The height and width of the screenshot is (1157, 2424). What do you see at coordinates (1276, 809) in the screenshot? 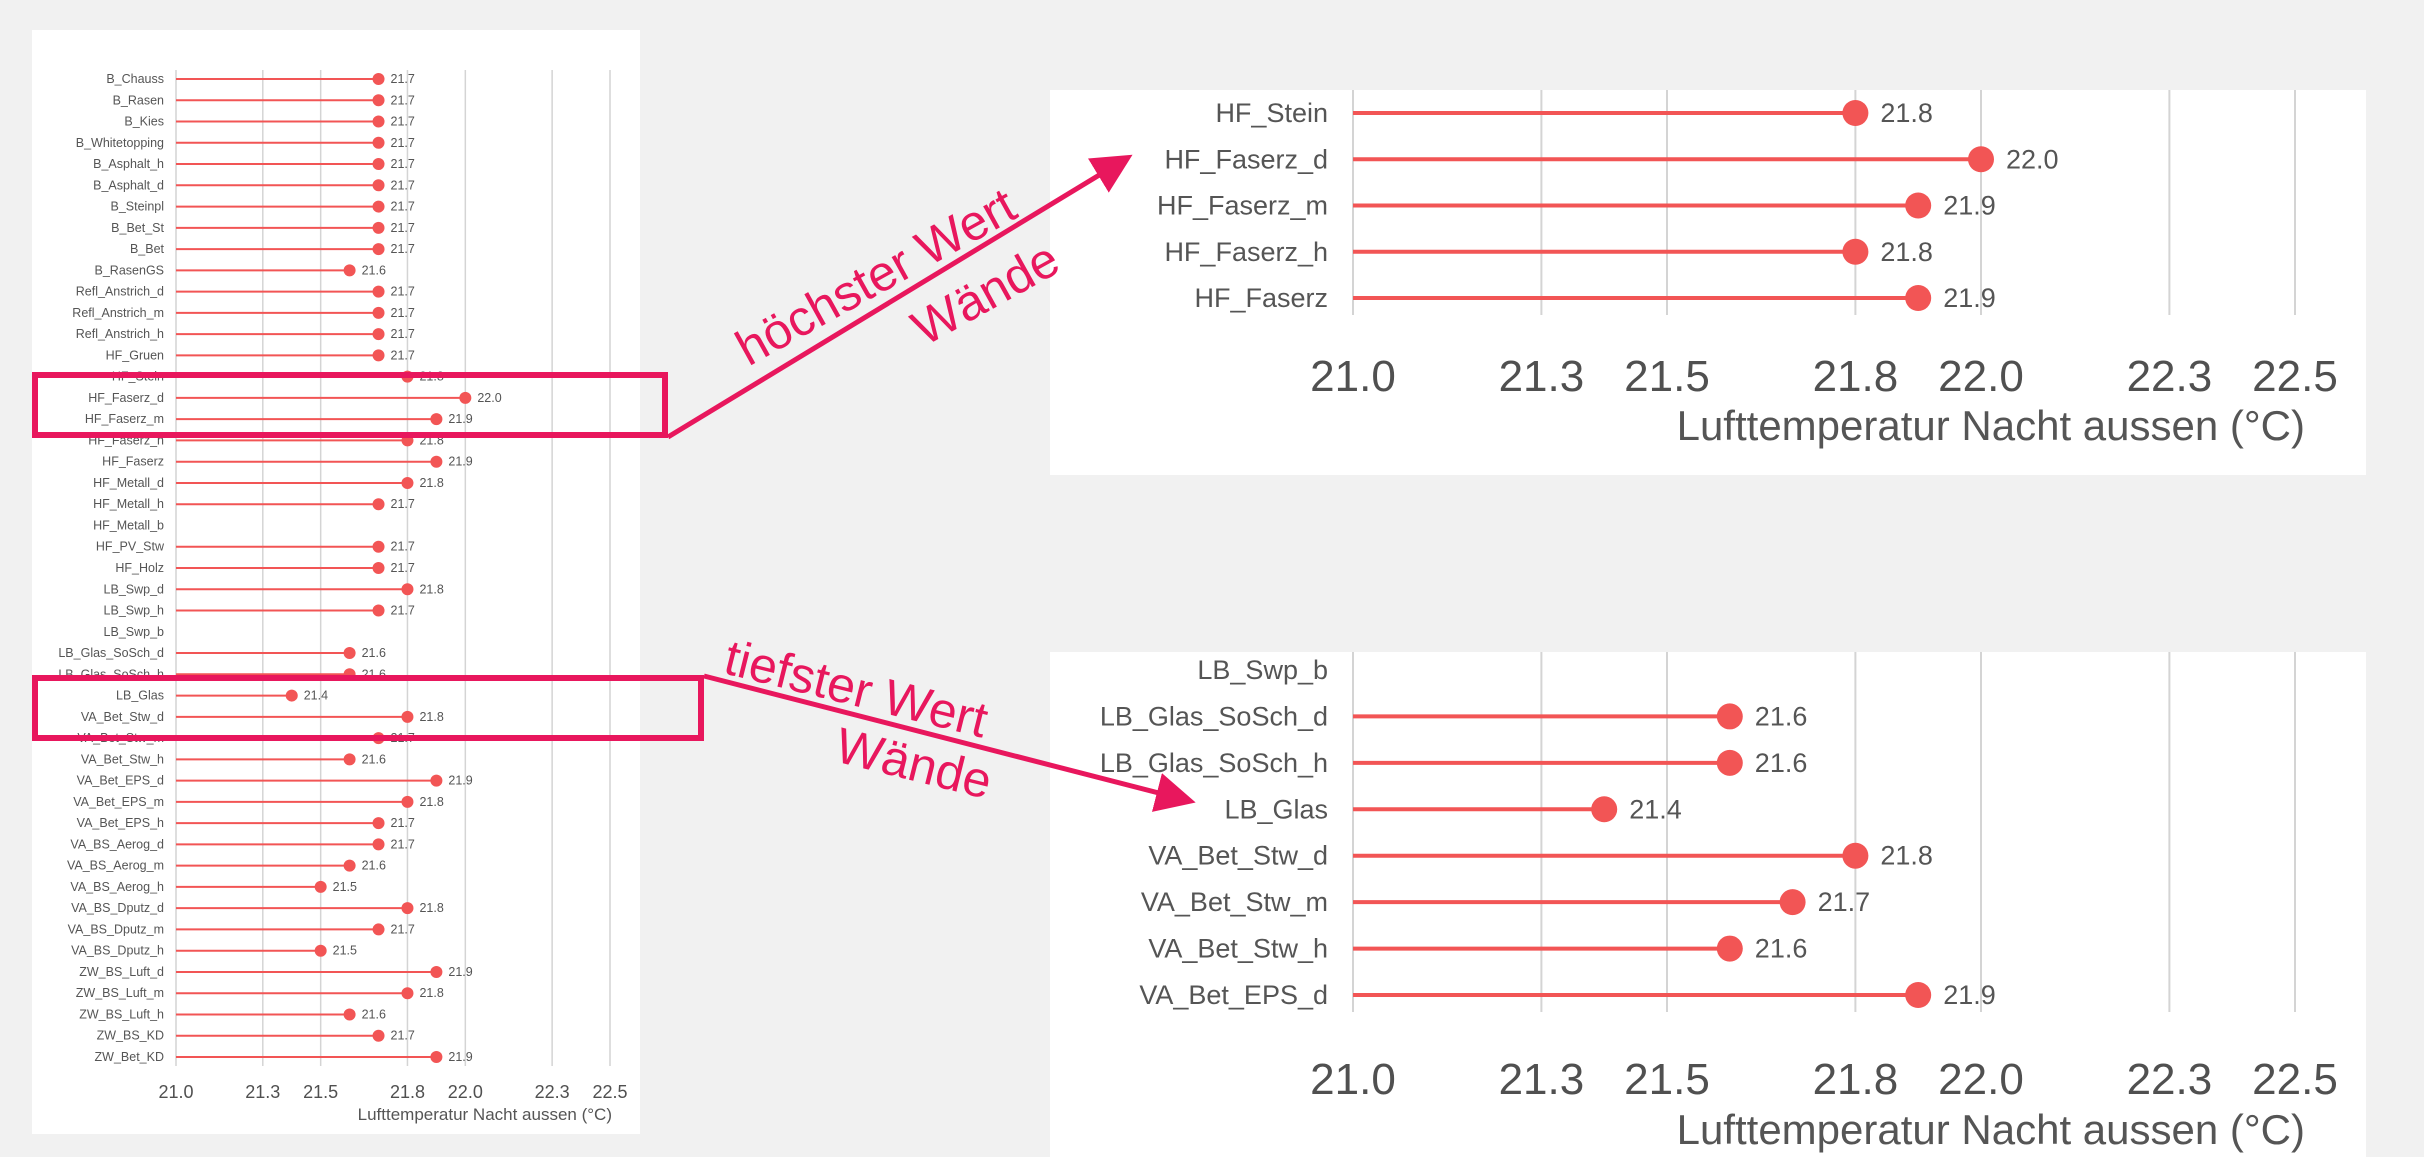
I see `category-label: LB_Glas` at bounding box center [1276, 809].